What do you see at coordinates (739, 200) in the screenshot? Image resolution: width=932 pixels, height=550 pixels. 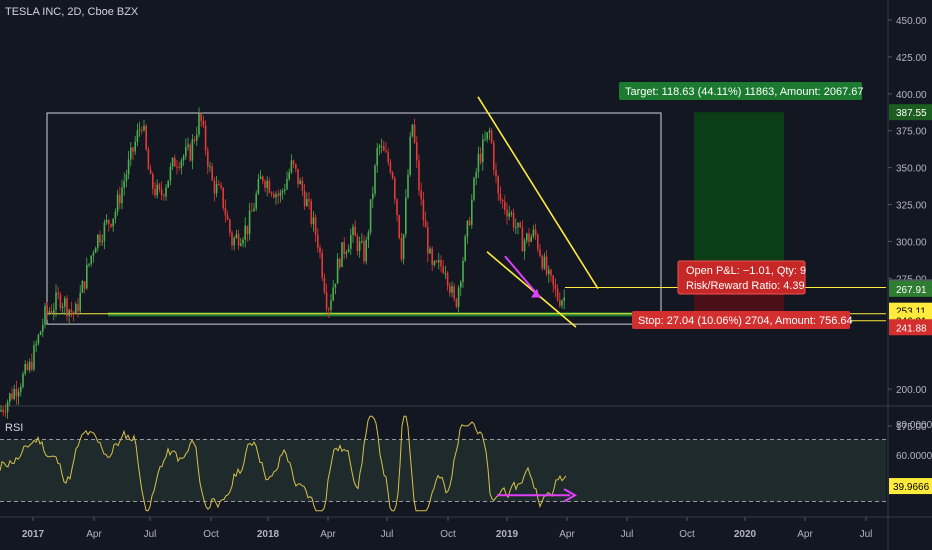 I see `target-zone` at bounding box center [739, 200].